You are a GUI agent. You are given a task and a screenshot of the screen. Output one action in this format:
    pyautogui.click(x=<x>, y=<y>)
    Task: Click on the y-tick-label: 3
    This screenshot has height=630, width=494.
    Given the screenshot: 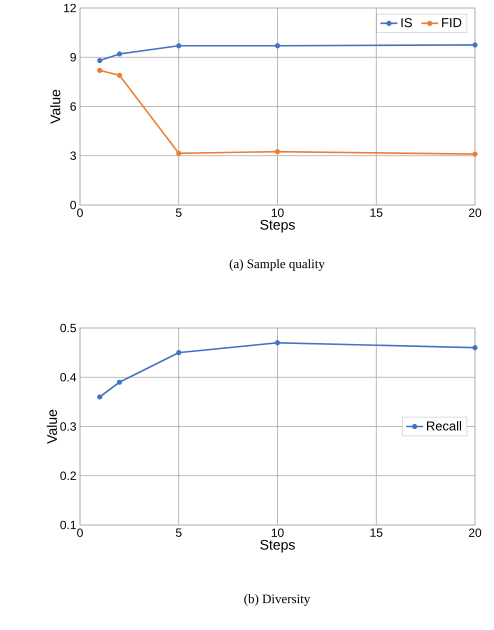 What is the action you would take?
    pyautogui.click(x=73, y=156)
    